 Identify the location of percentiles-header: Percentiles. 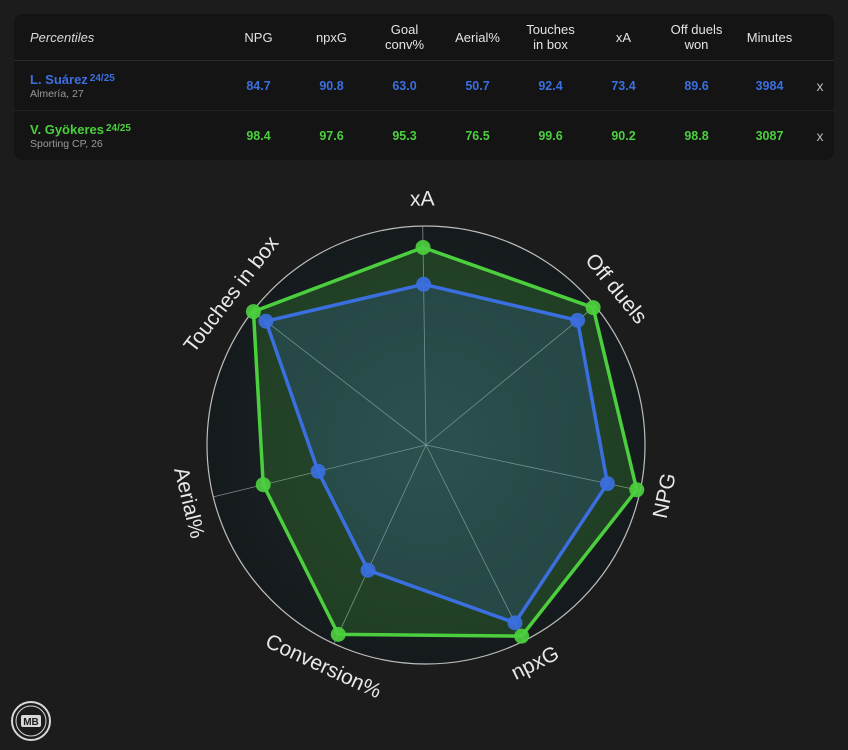
(118, 37).